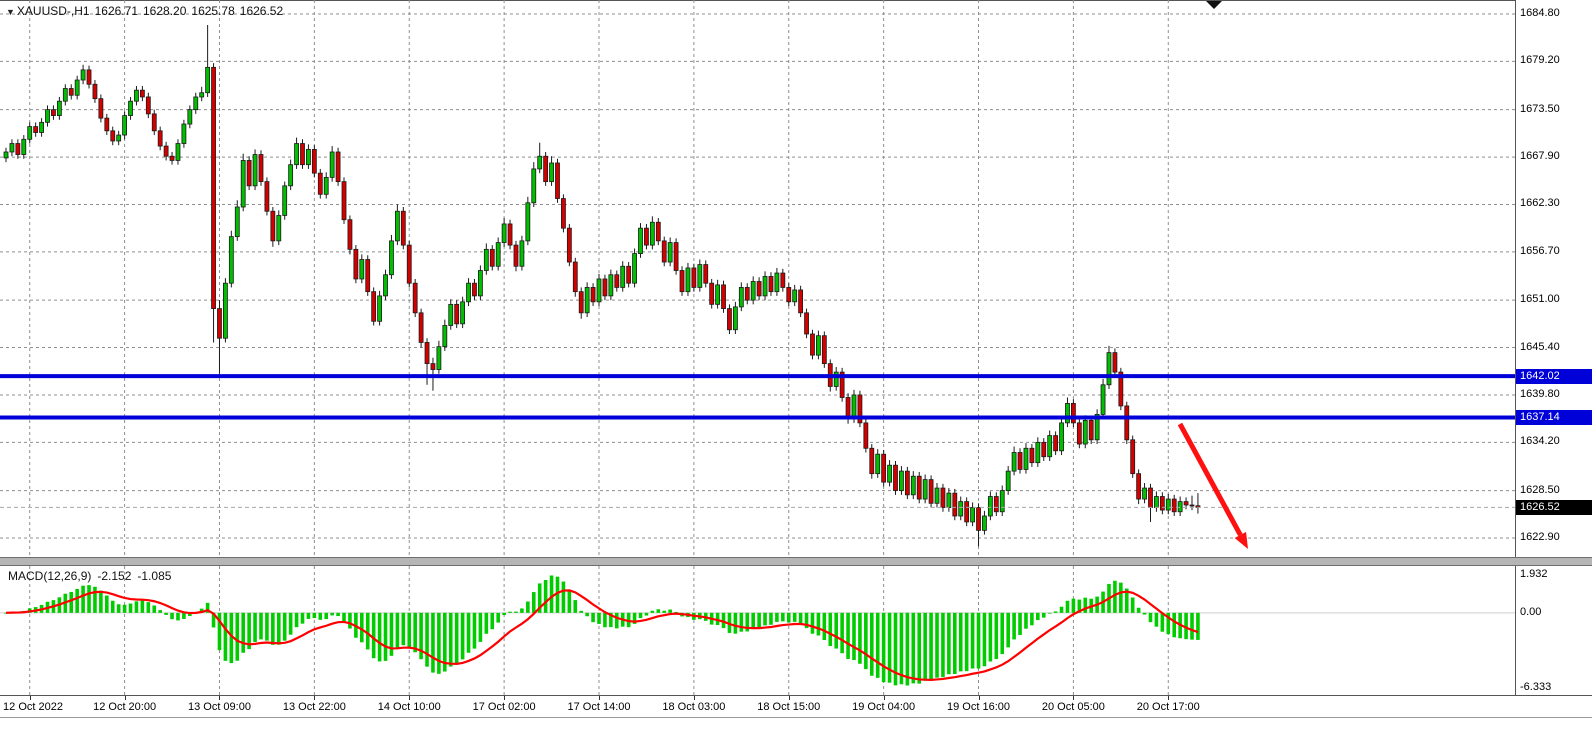 This screenshot has width=1592, height=730. I want to click on price-axis-label: 1634.20, so click(1540, 441).